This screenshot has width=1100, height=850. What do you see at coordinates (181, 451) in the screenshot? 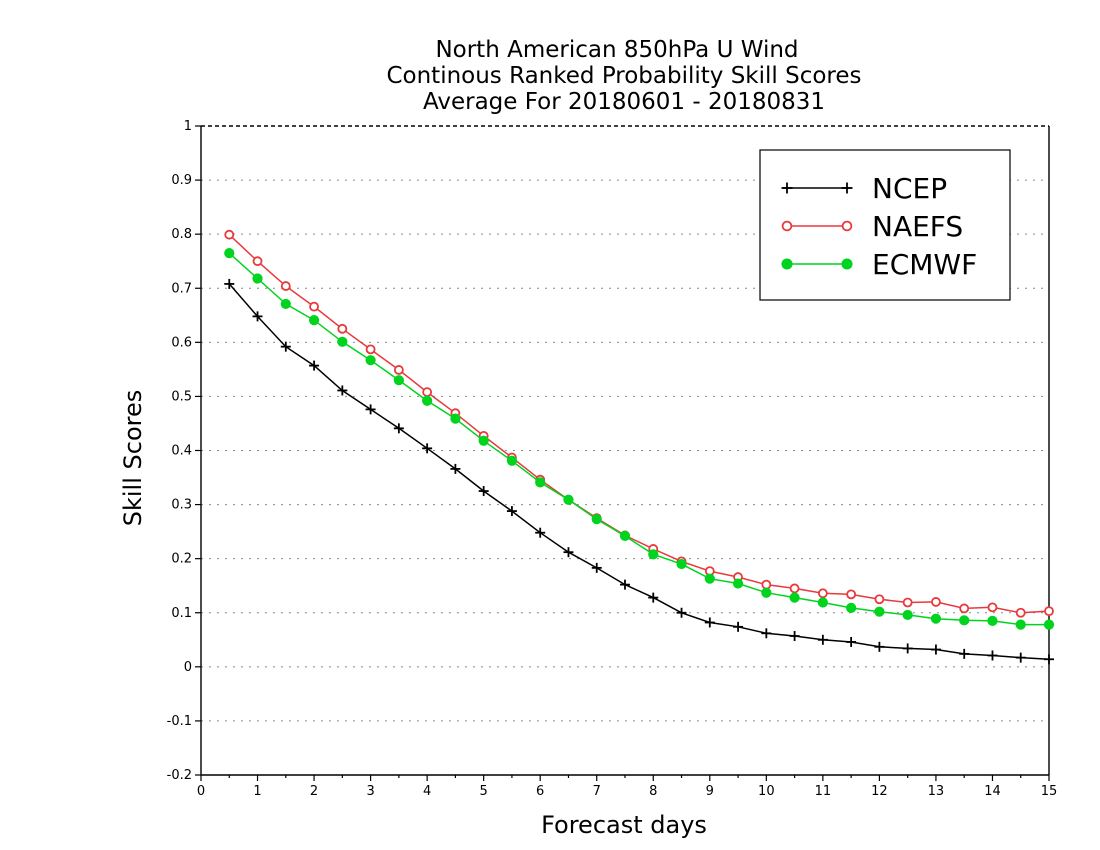
I see `y-tick-label: 0.4` at bounding box center [181, 451].